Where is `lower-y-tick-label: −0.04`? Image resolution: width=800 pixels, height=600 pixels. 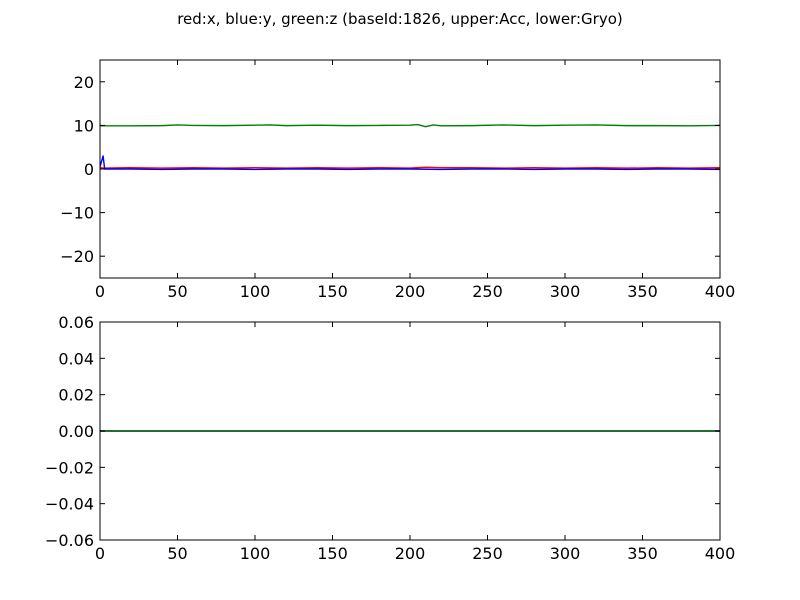
lower-y-tick-label: −0.04 is located at coordinates (69, 504).